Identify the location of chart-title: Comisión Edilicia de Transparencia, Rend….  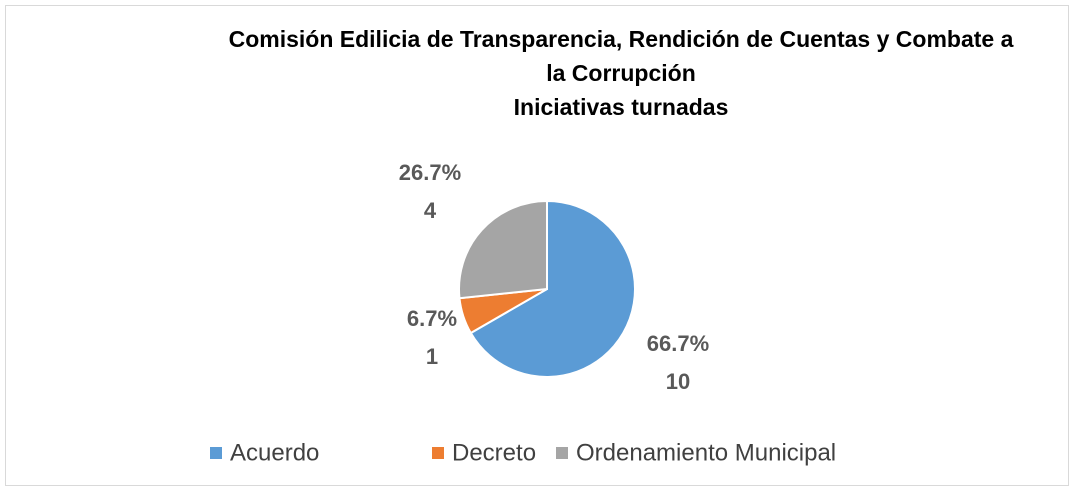
(621, 56).